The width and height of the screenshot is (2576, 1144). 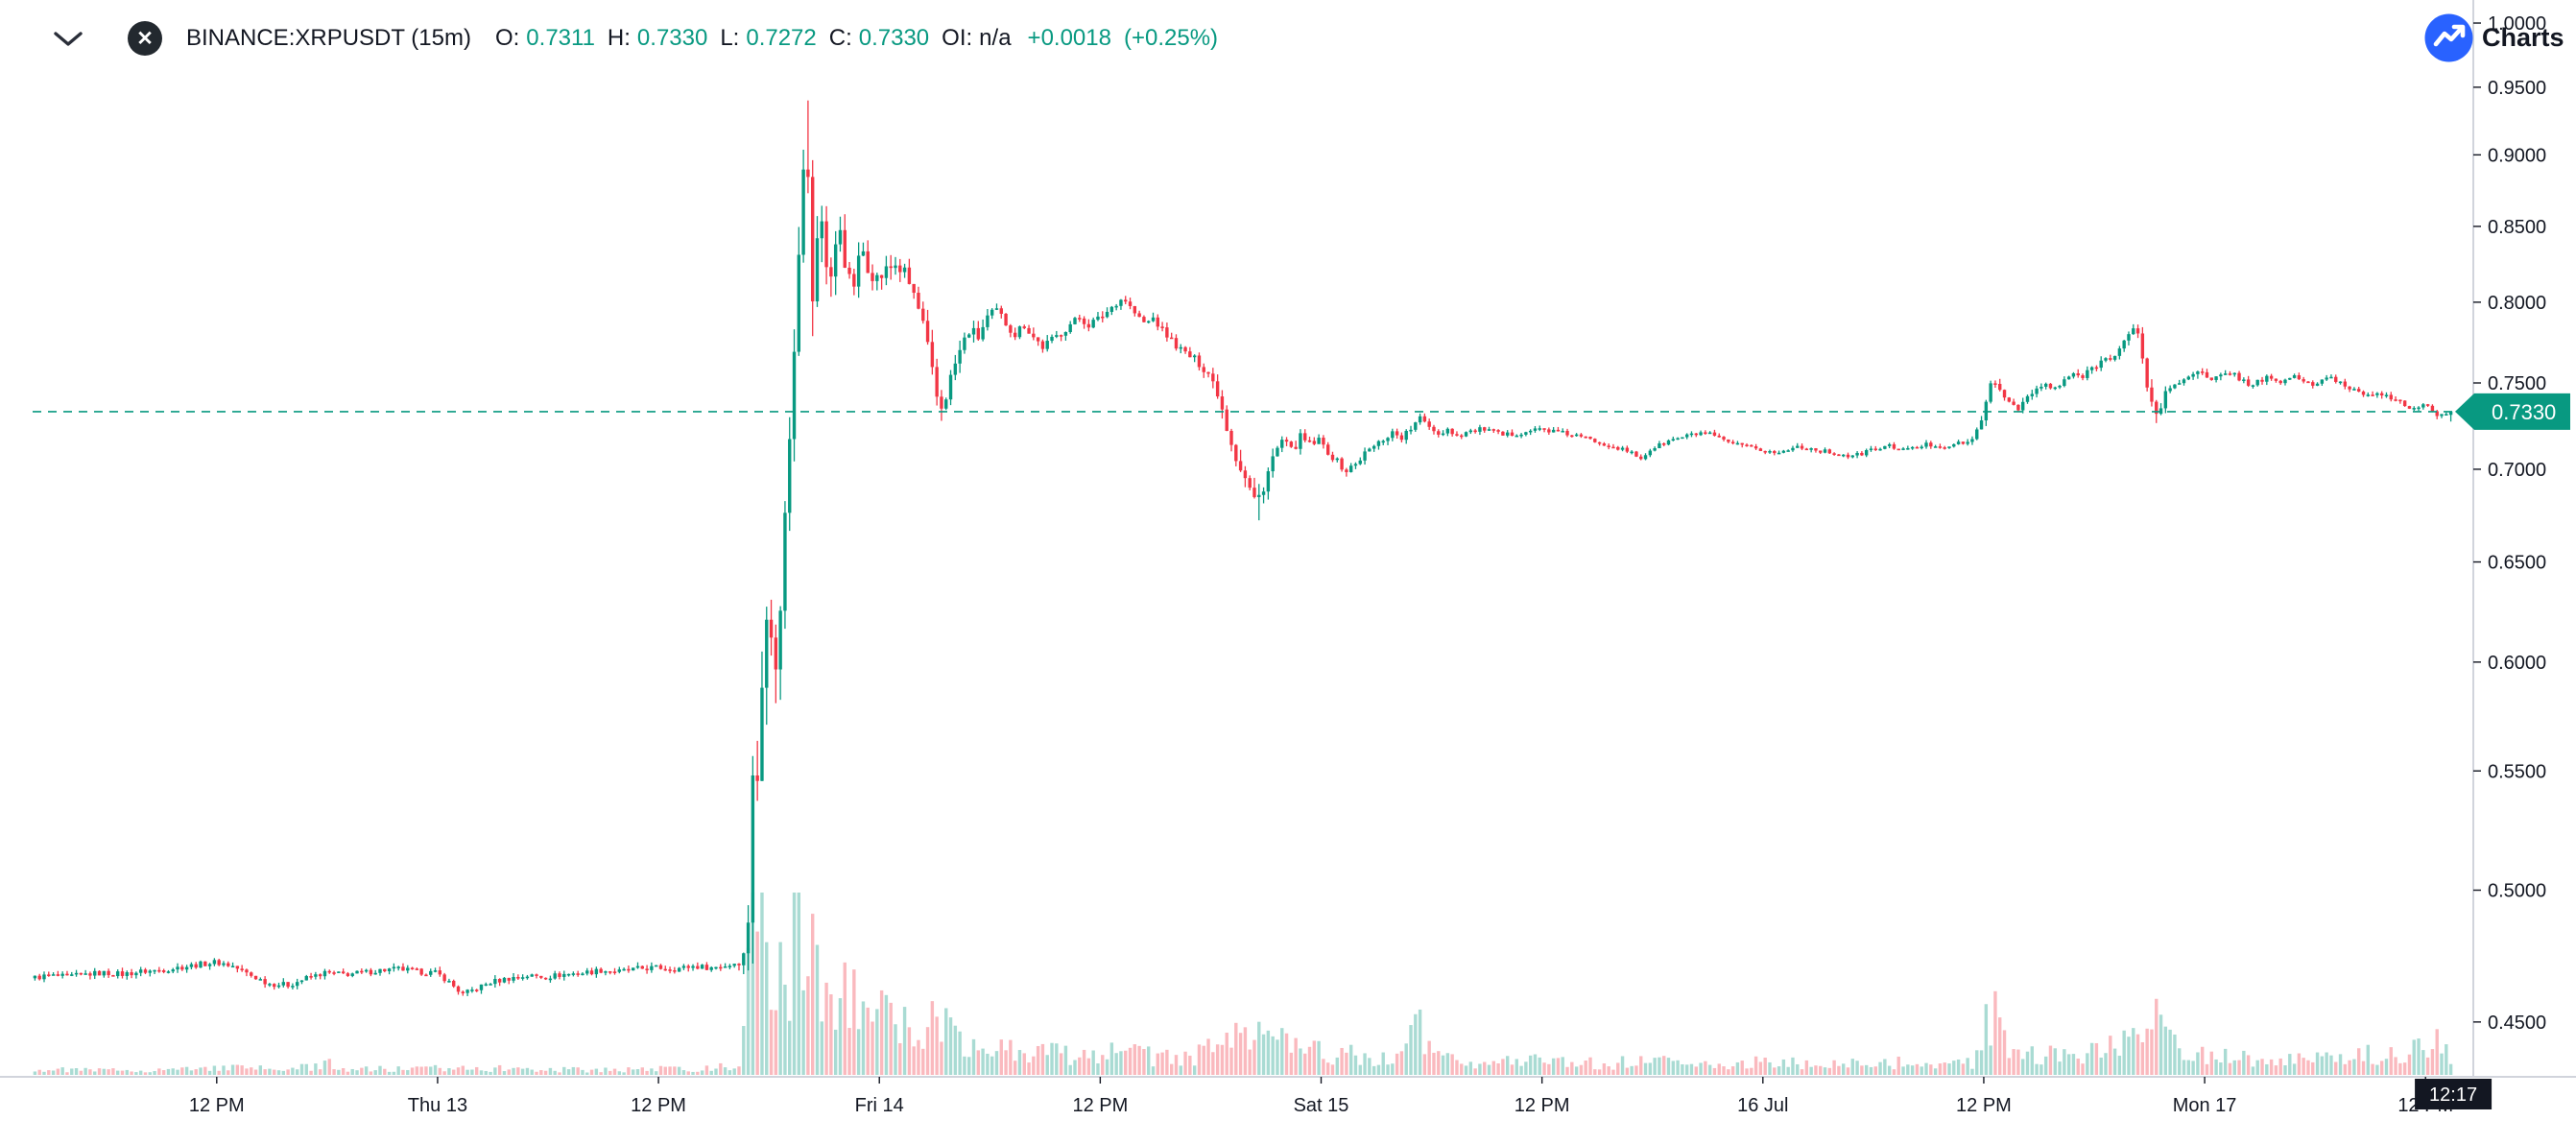 What do you see at coordinates (2517, 470) in the screenshot?
I see `price-tick-label: 0.7000` at bounding box center [2517, 470].